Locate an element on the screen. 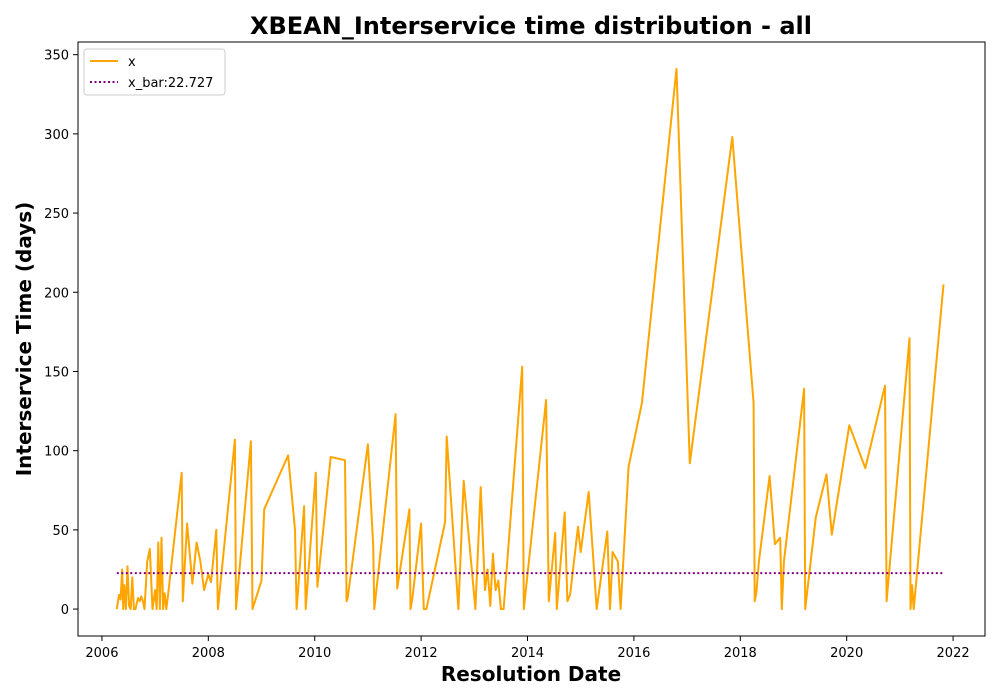 Image resolution: width=1000 pixels, height=700 pixels. legend-label-x-bar: x_bar:22.727 is located at coordinates (170, 83).